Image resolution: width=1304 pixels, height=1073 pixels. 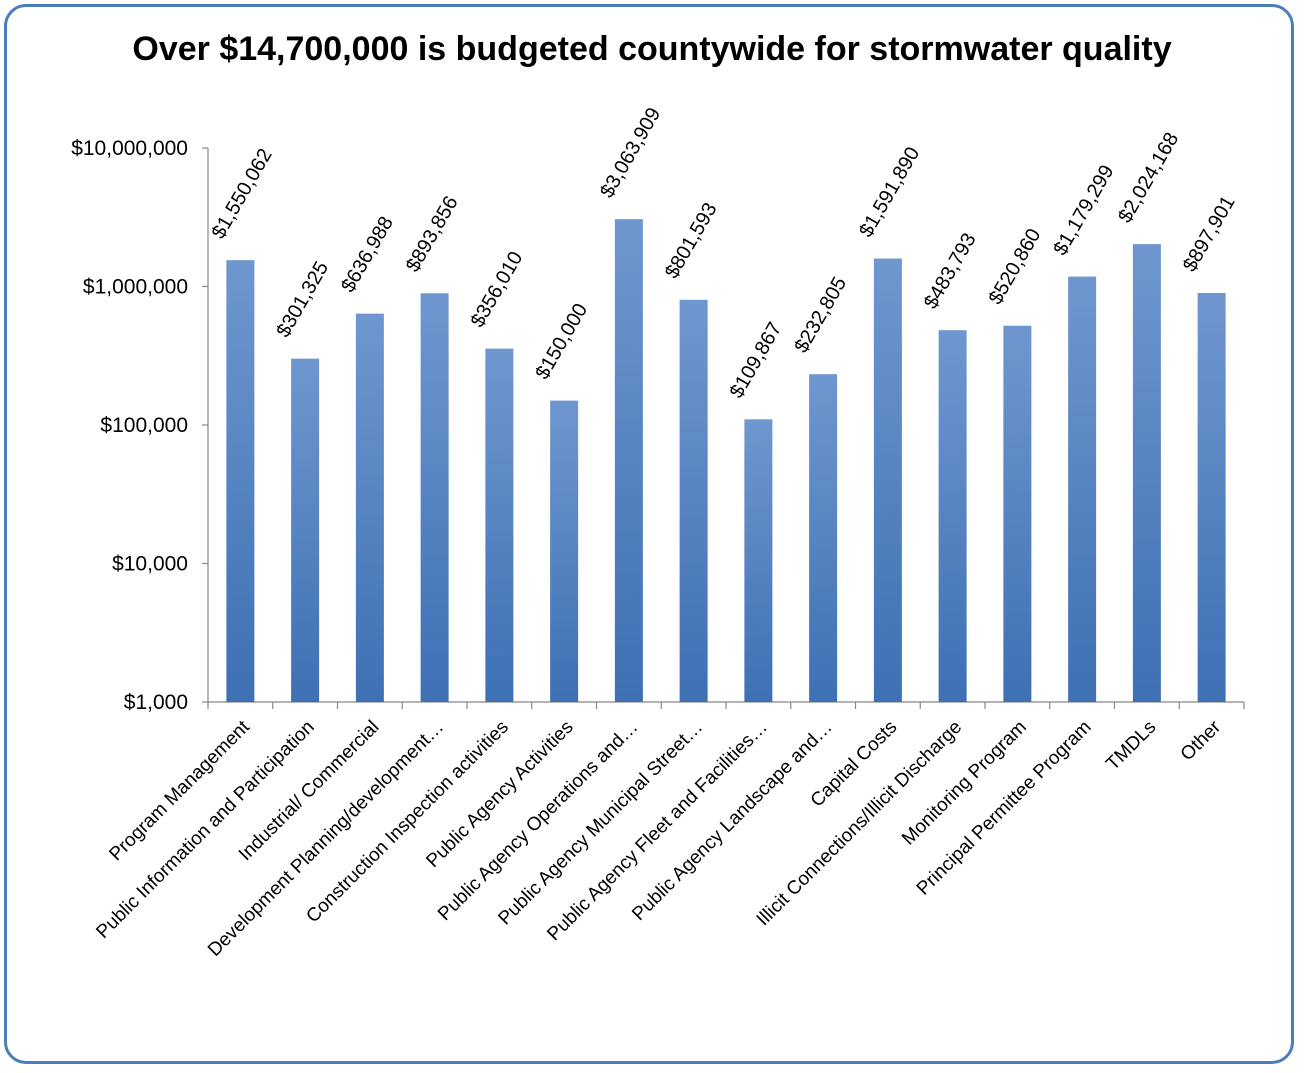 I want to click on data-label: $301,325, so click(x=302, y=299).